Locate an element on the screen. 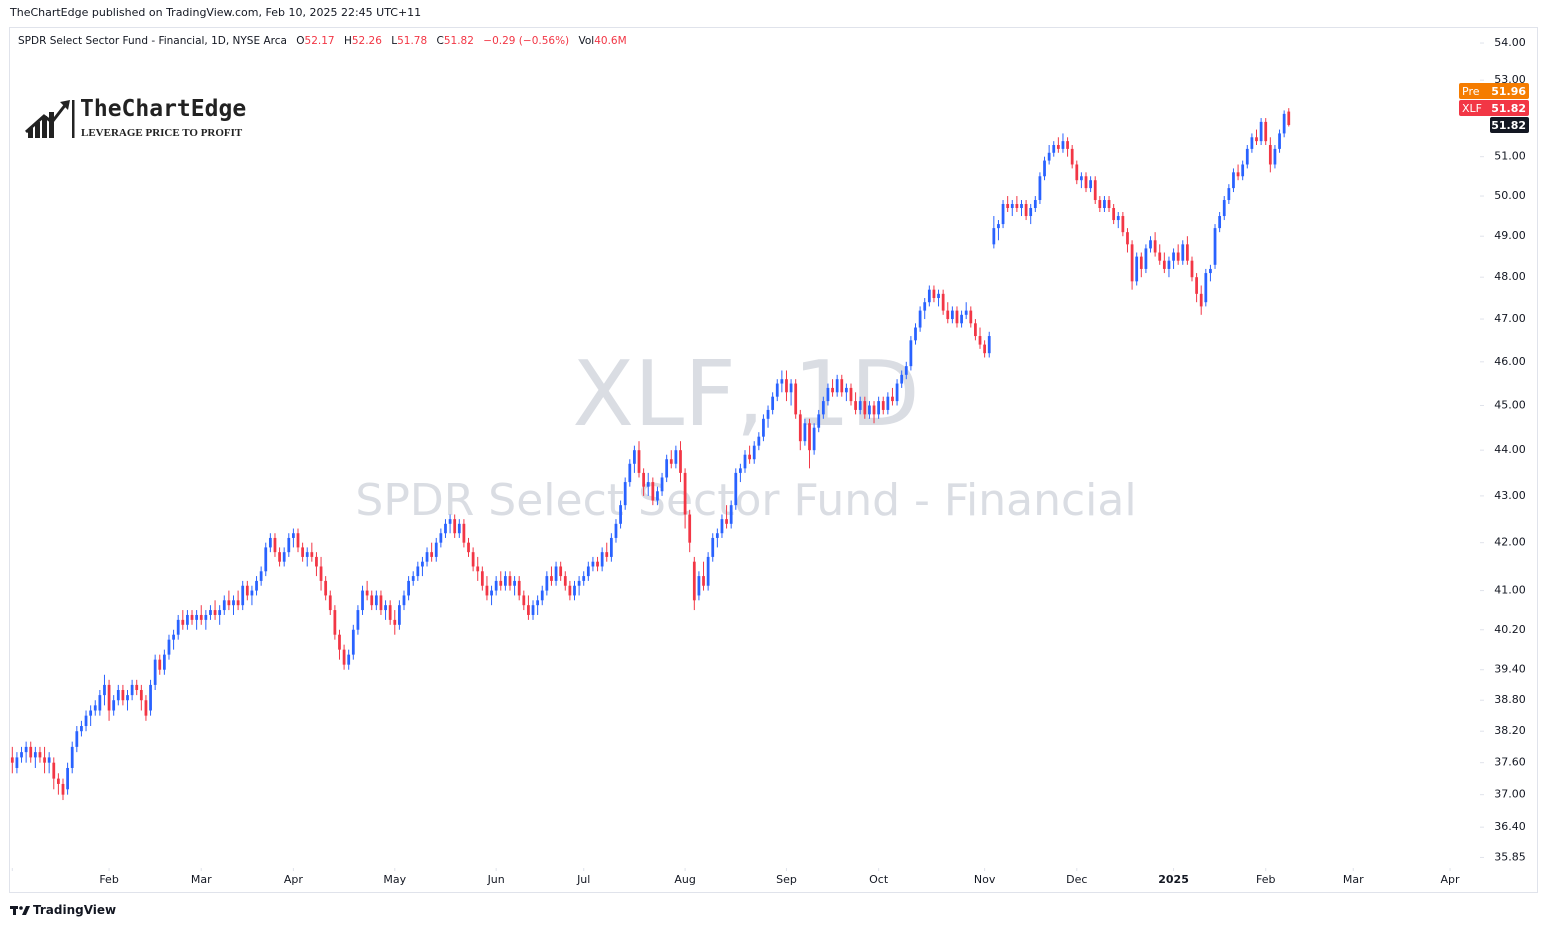 The image size is (1548, 929). price-tag-label: XLF is located at coordinates (1472, 108).